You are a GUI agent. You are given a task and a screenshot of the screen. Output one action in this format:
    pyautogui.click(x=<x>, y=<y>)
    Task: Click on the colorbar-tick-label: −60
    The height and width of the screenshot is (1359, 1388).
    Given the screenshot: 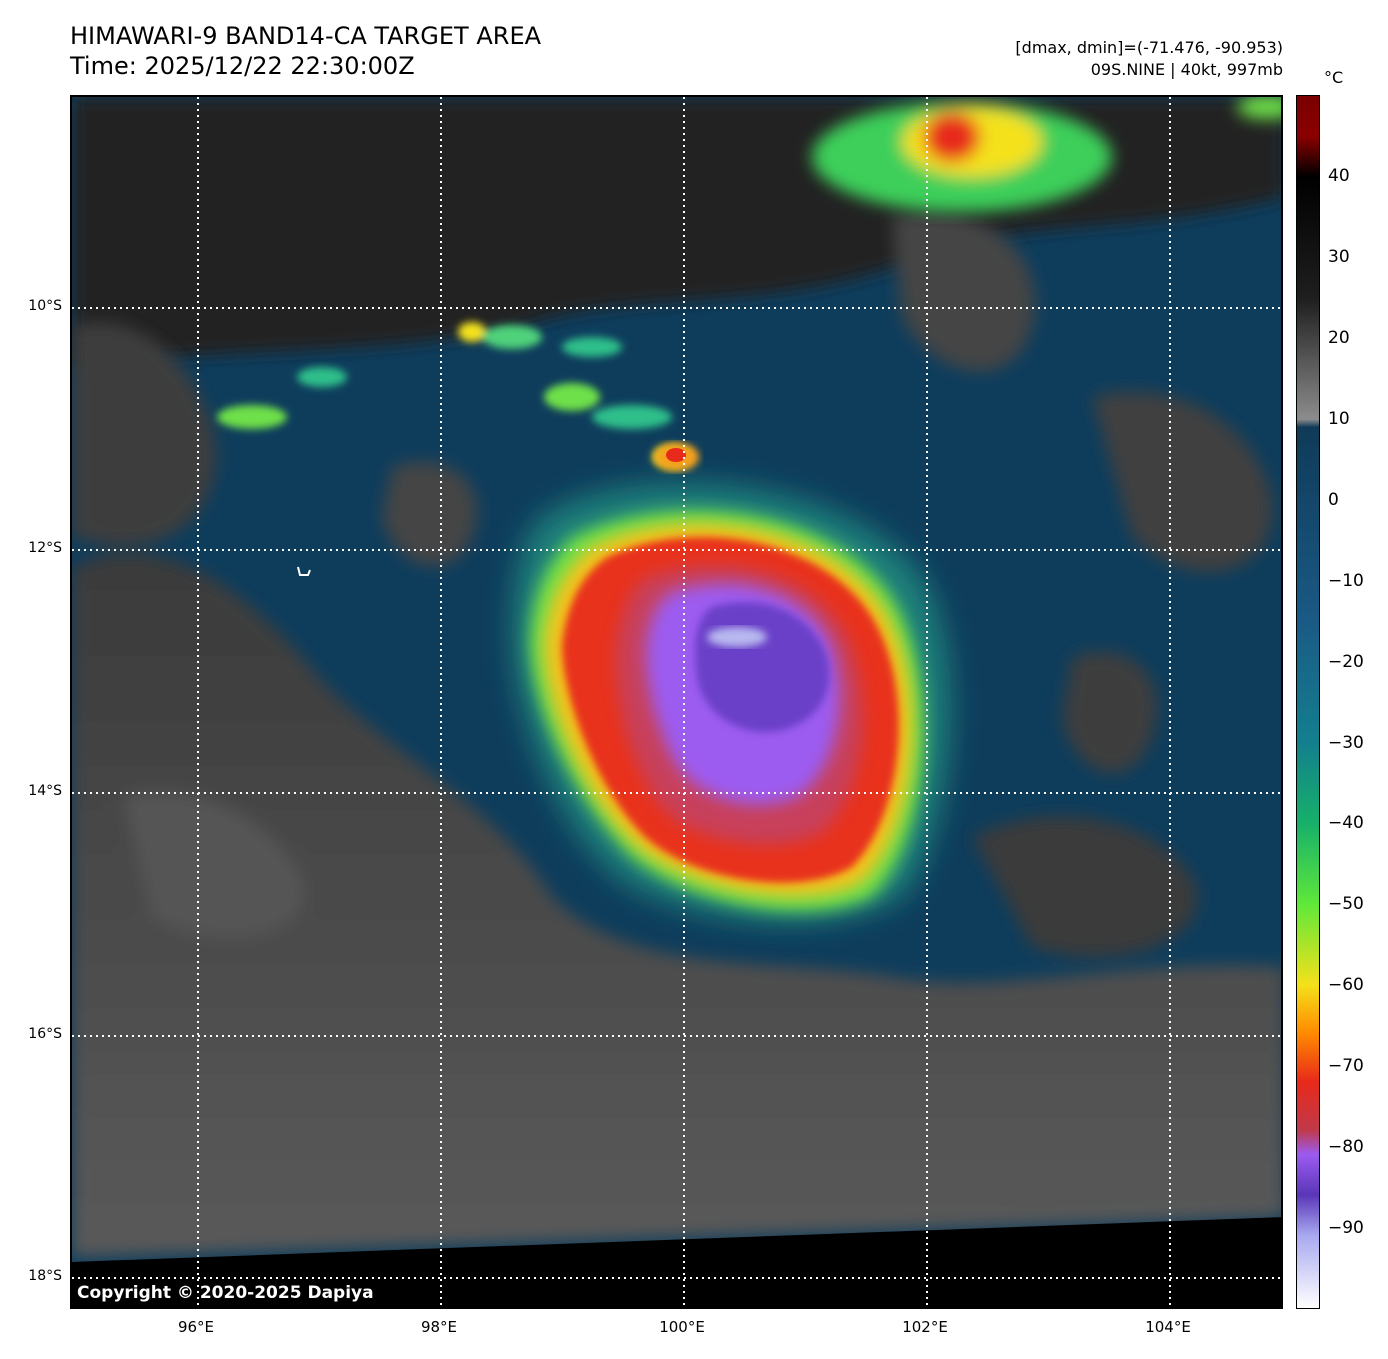 What is the action you would take?
    pyautogui.click(x=1346, y=985)
    